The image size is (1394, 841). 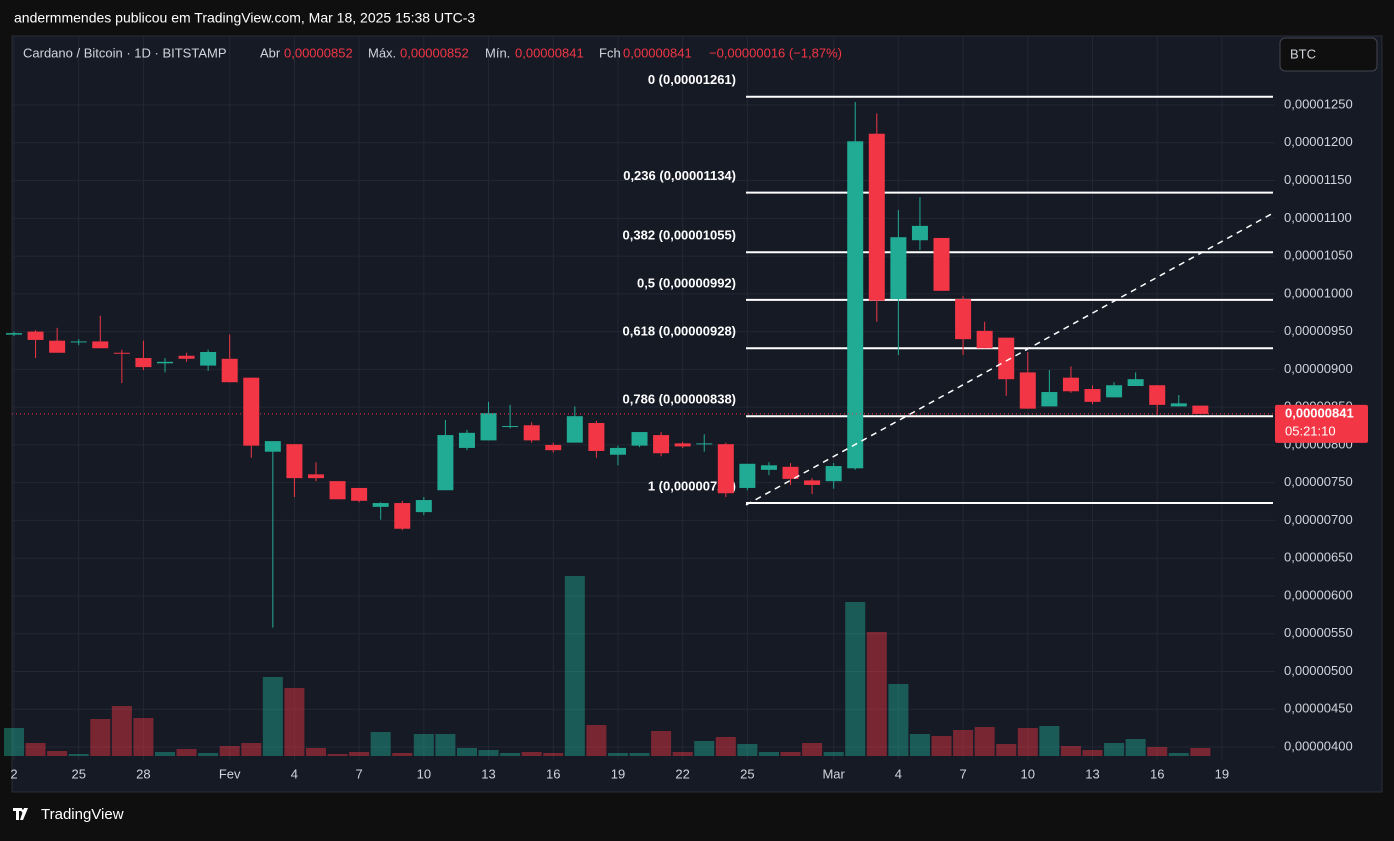 I want to click on y-tick-label: 0,00001050, so click(x=1318, y=255).